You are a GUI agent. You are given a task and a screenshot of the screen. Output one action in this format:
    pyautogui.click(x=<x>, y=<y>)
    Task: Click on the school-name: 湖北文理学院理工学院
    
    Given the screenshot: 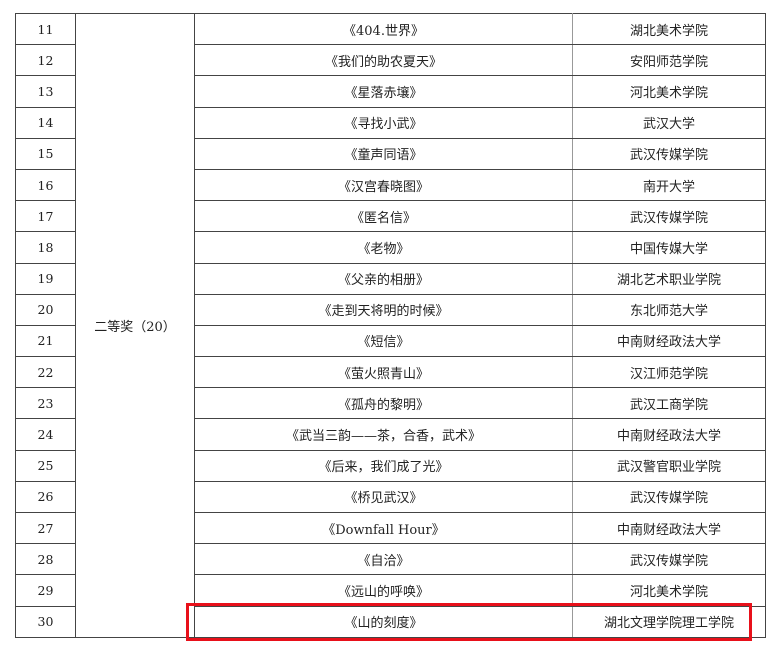 What is the action you would take?
    pyautogui.click(x=669, y=621)
    